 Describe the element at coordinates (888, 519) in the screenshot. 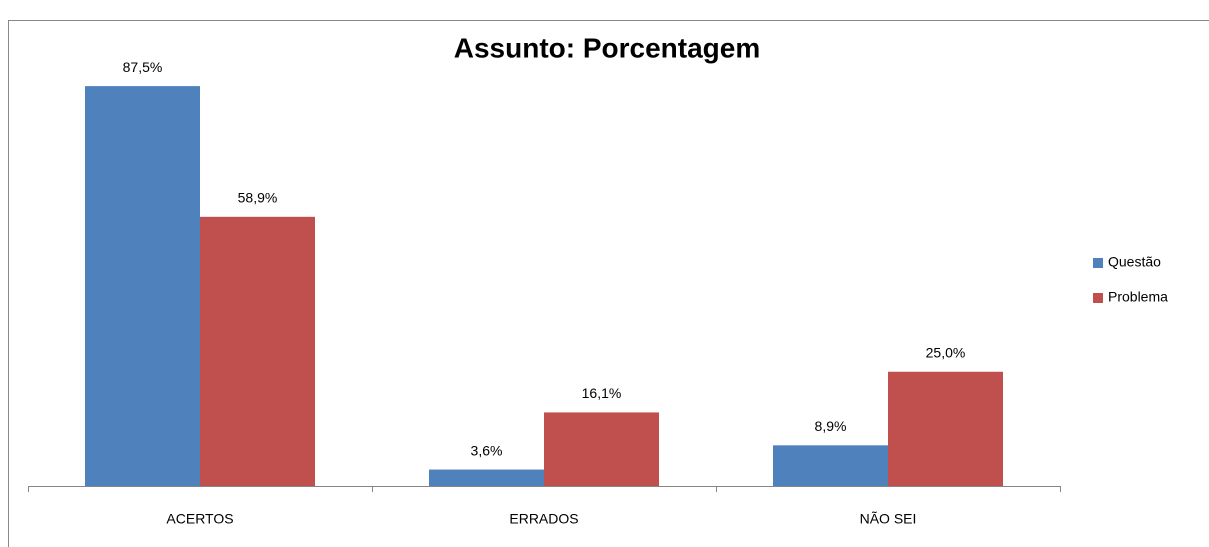

I see `x-tick-label: NÃO SEI` at that location.